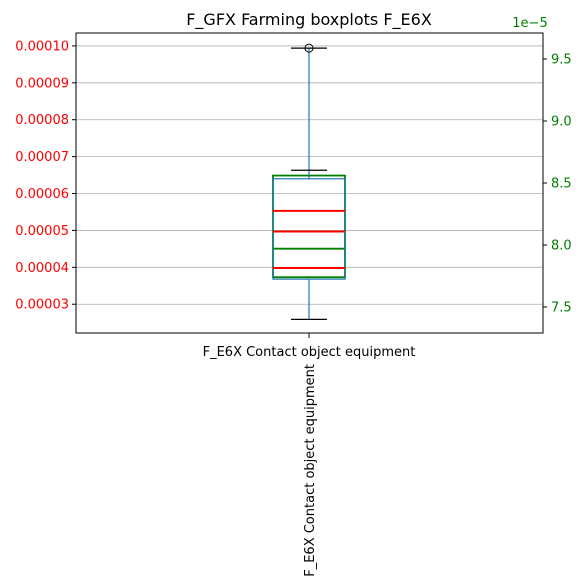 The image size is (583, 581). I want to click on right-box-rect, so click(309, 226).